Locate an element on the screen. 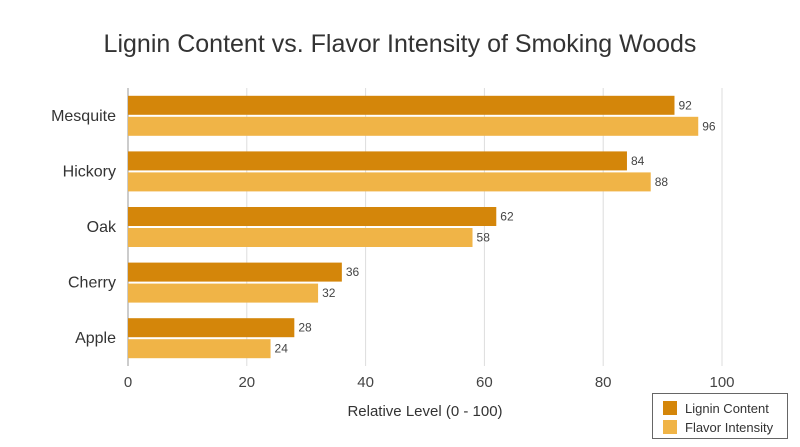 The height and width of the screenshot is (447, 800). x-tick-label-20: 20 is located at coordinates (246, 382).